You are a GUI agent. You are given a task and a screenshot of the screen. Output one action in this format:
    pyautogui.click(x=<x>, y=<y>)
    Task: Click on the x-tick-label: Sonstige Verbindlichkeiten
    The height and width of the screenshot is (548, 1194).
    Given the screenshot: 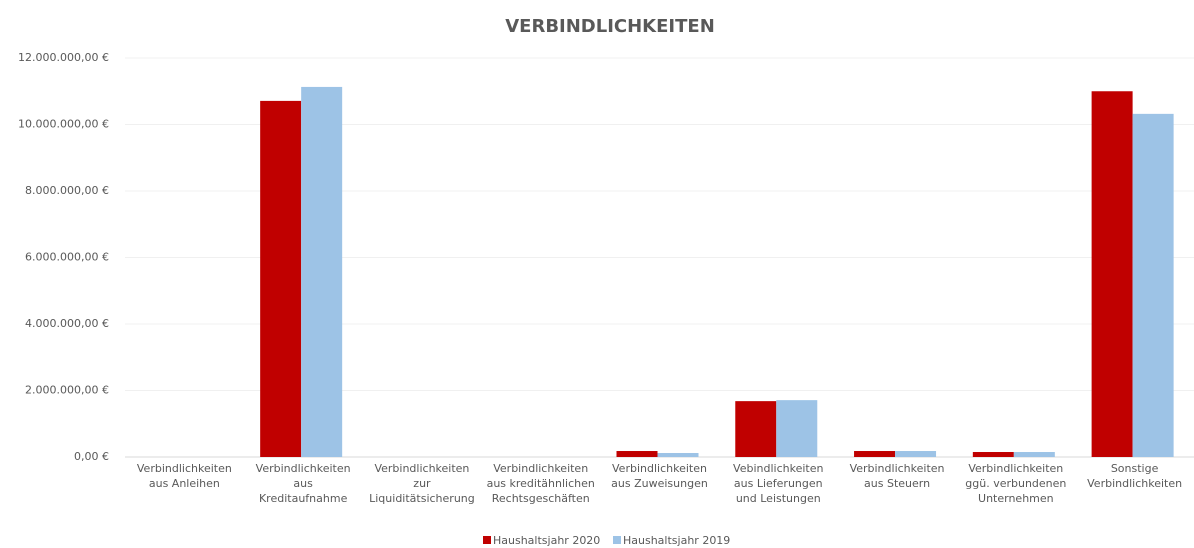 What is the action you would take?
    pyautogui.click(x=1135, y=476)
    